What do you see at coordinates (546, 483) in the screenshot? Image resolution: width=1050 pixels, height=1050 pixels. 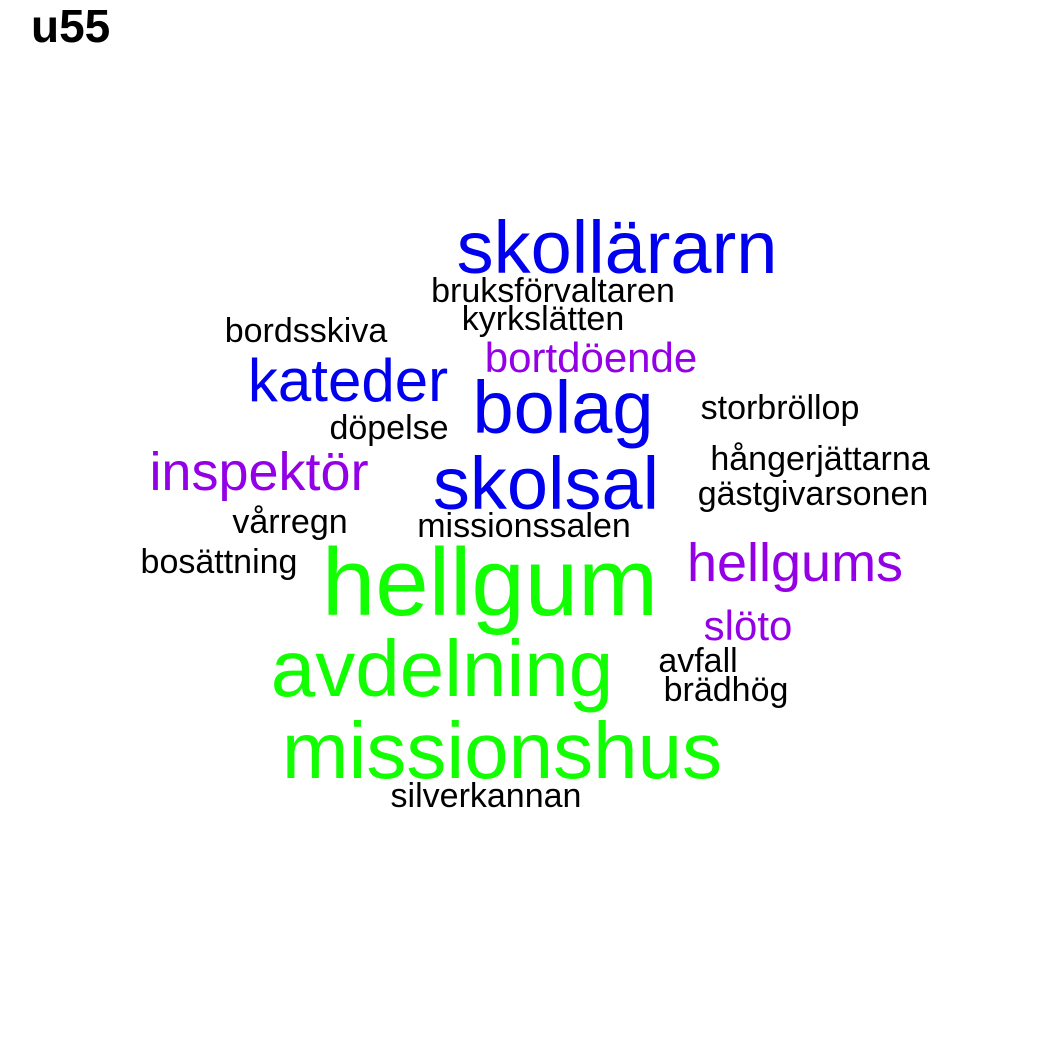 I see `word-skolsal: skolsal` at bounding box center [546, 483].